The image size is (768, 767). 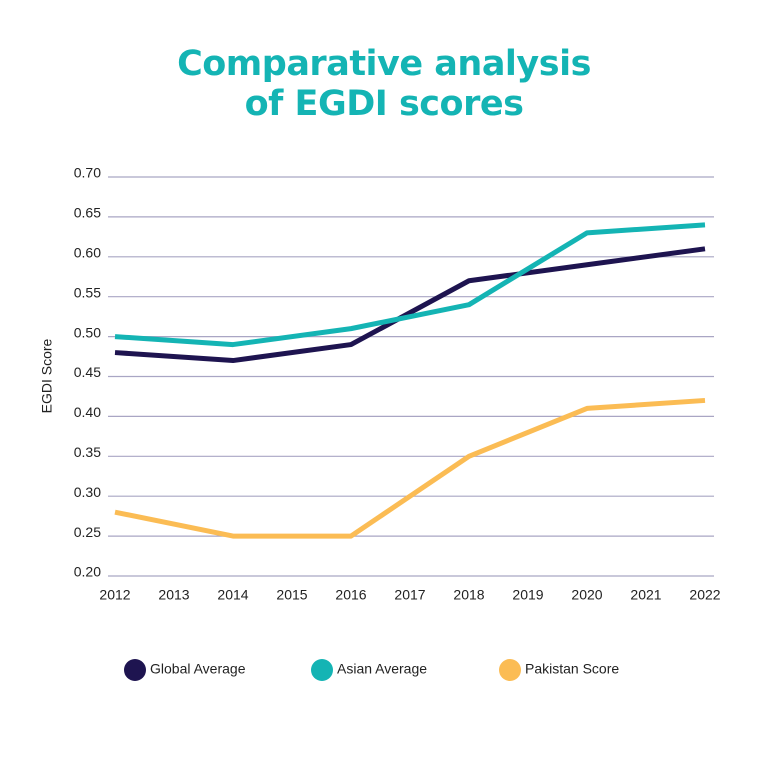 I want to click on y-tick-label: 0.35, so click(x=87, y=452).